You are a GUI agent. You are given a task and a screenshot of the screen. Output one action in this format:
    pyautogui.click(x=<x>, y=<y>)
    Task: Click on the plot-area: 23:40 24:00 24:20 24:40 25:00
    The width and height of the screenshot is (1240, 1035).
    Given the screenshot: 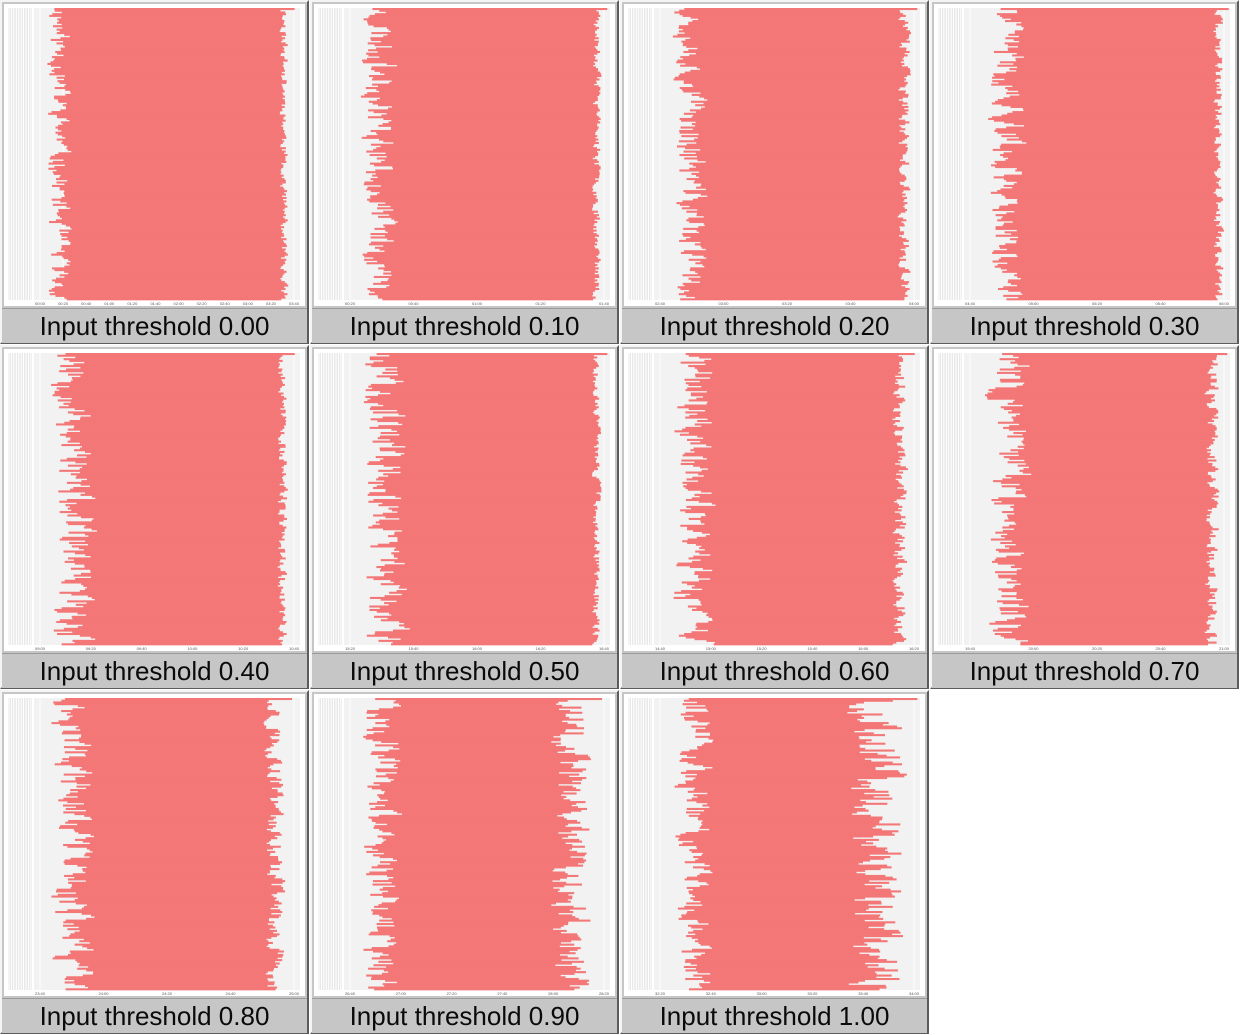 What is the action you would take?
    pyautogui.click(x=154, y=845)
    